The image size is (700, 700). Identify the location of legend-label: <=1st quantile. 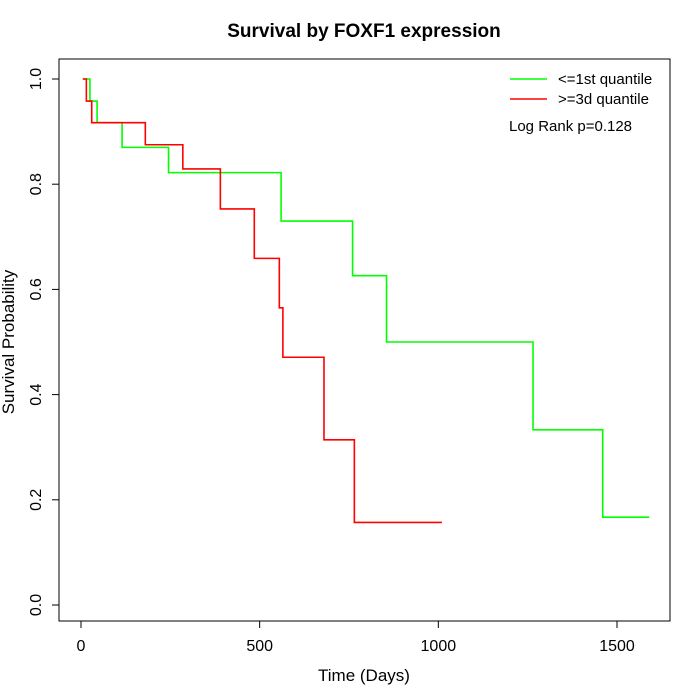
(605, 79).